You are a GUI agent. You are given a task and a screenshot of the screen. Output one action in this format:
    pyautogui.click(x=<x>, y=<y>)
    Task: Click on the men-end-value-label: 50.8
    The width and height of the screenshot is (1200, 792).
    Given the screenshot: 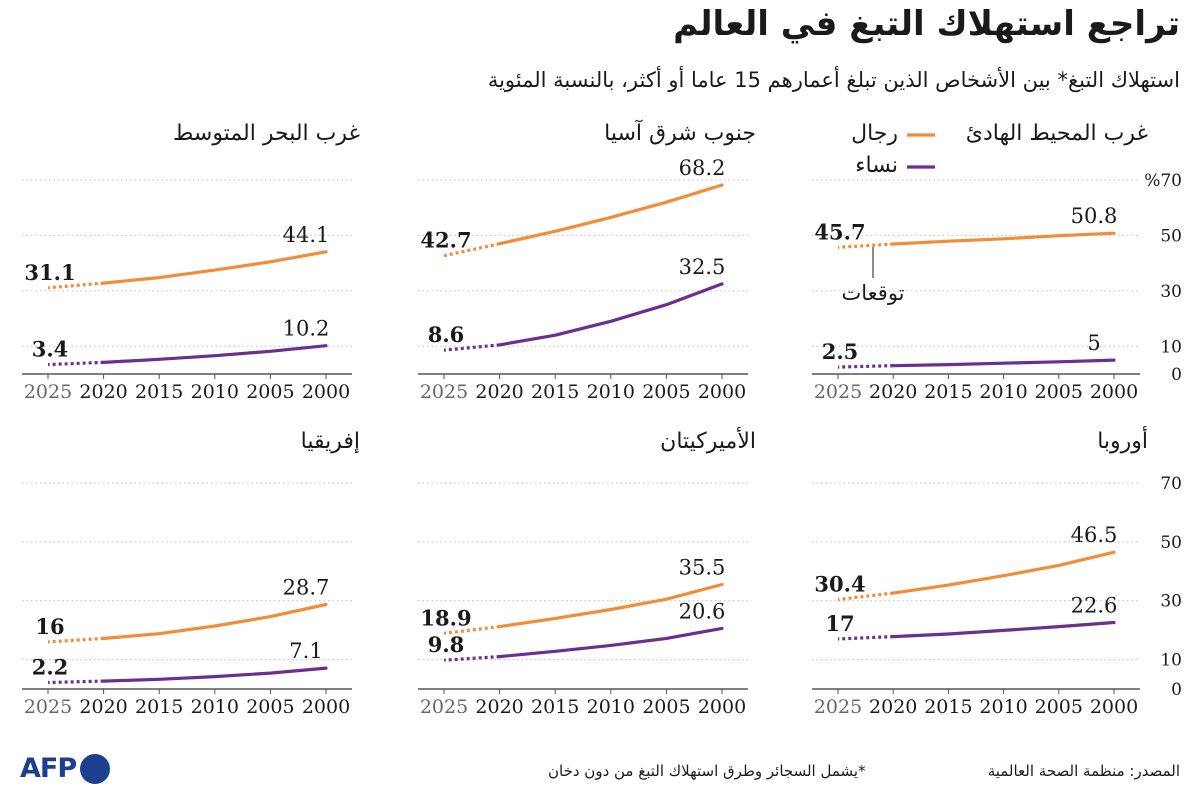 What is the action you would take?
    pyautogui.click(x=1094, y=216)
    